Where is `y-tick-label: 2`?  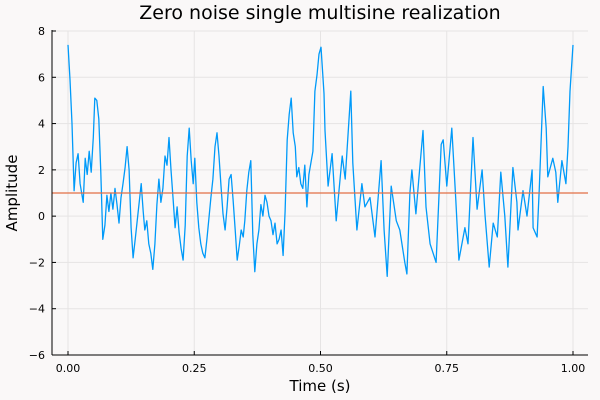 y-tick-label: 2 is located at coordinates (41, 170).